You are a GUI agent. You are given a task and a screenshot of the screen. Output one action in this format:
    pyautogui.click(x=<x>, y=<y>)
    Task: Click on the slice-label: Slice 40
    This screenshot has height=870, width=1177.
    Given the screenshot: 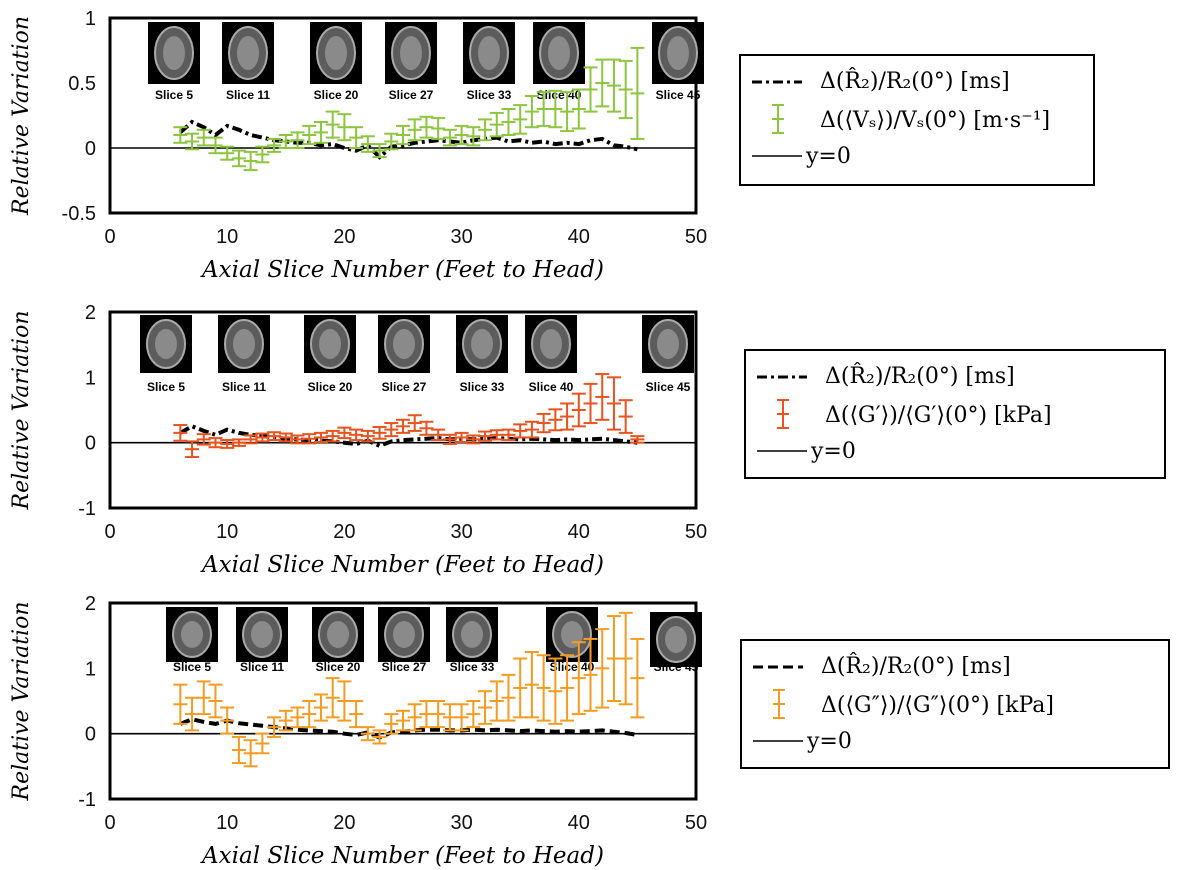 What is the action you would take?
    pyautogui.click(x=572, y=667)
    